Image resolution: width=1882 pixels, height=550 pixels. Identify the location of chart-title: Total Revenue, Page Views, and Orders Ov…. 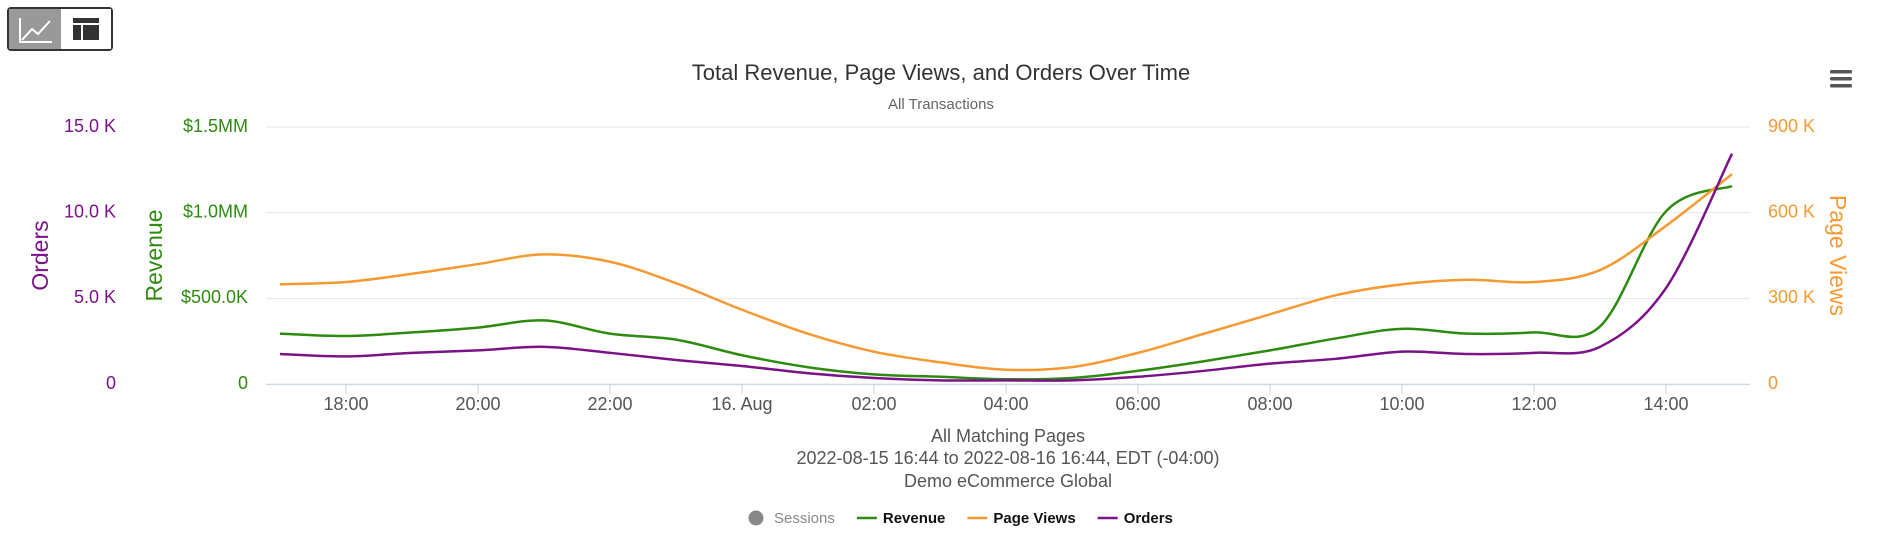
(941, 72).